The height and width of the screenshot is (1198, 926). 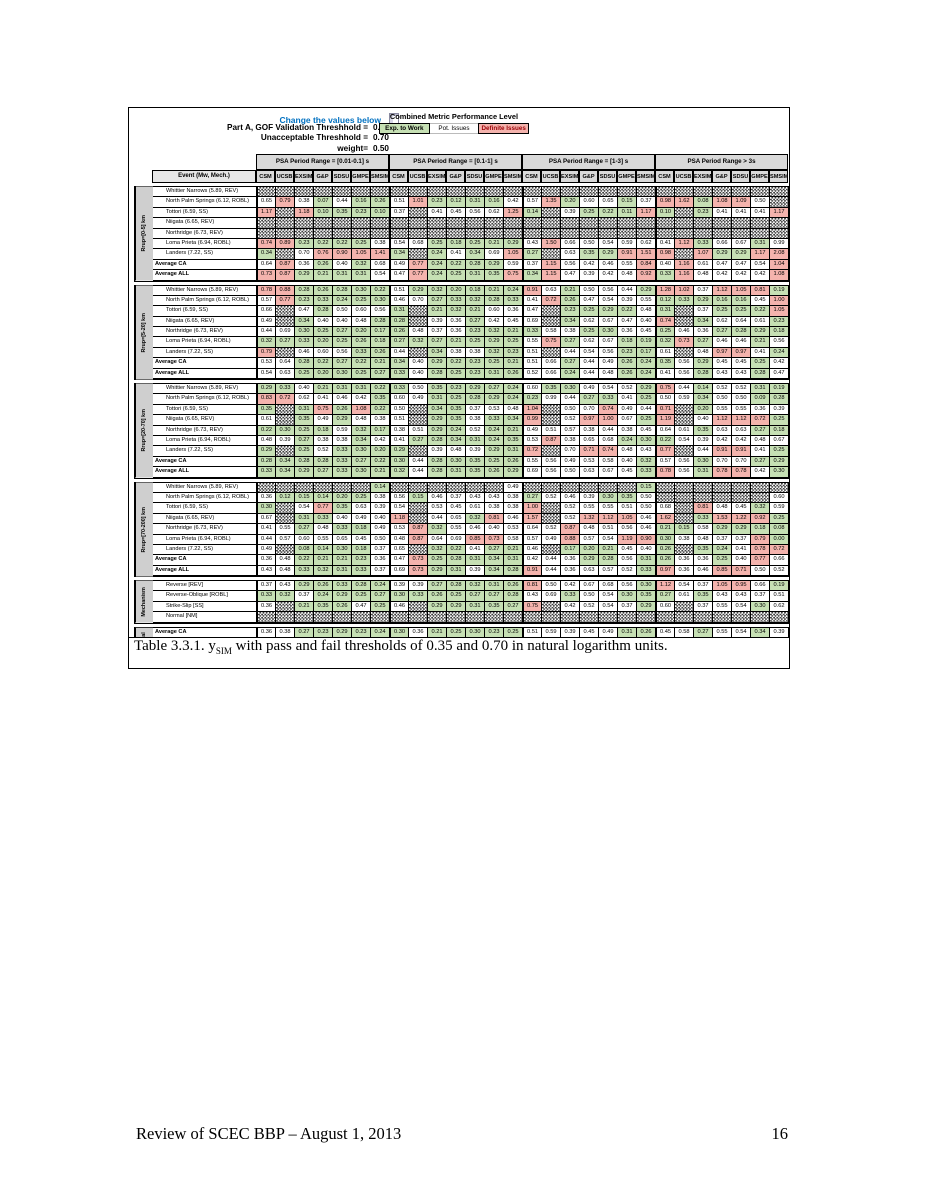 What do you see at coordinates (342, 539) in the screenshot?
I see `value-cell: 0.65` at bounding box center [342, 539].